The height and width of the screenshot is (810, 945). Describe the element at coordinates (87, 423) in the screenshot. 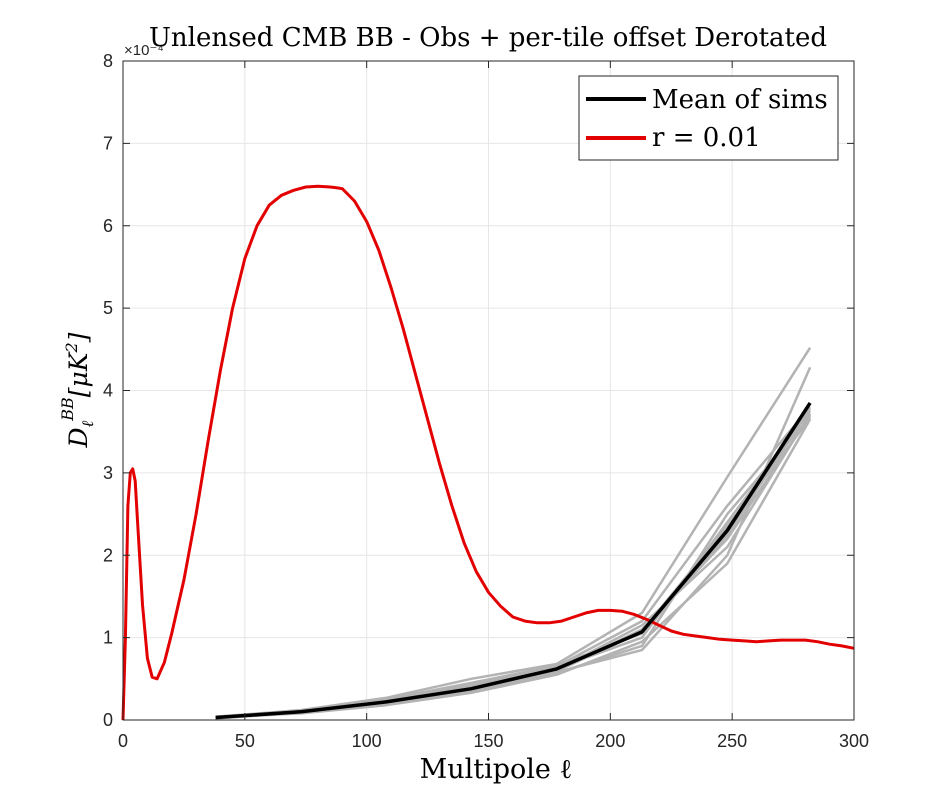

I see `y-axis-label-sub: ℓ` at that location.